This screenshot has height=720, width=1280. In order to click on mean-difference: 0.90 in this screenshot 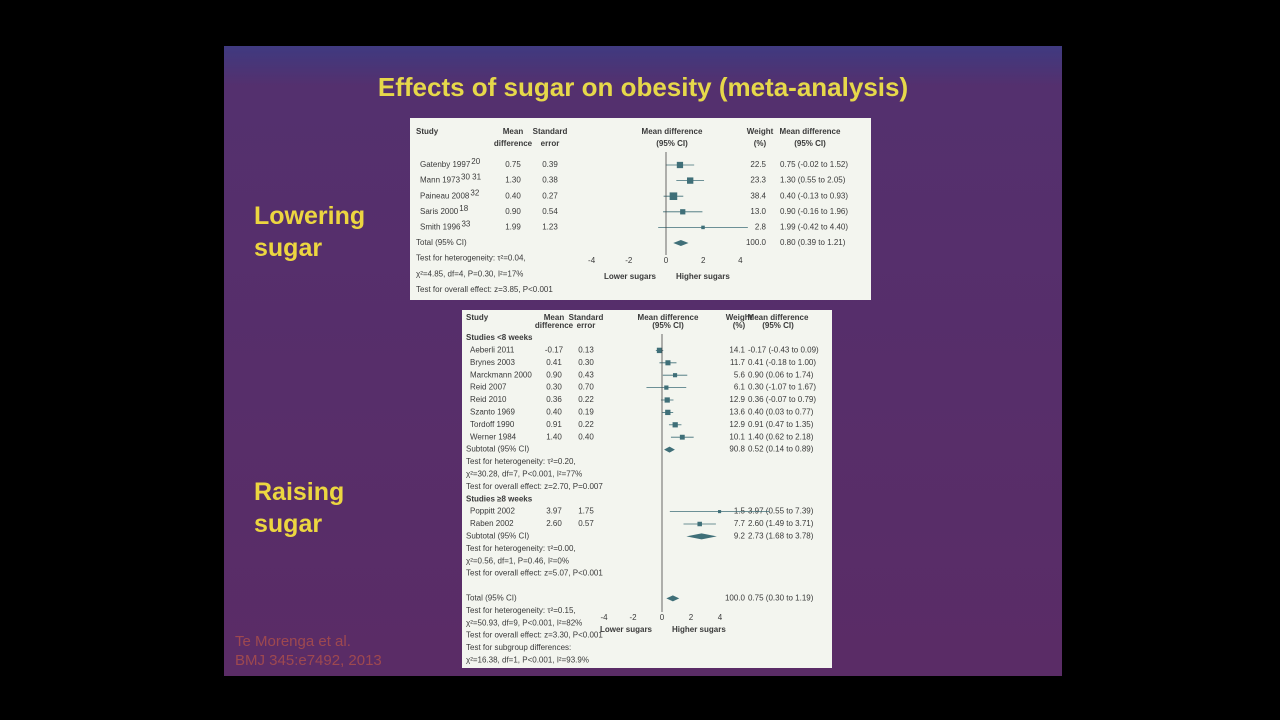, I will do `click(554, 374)`.